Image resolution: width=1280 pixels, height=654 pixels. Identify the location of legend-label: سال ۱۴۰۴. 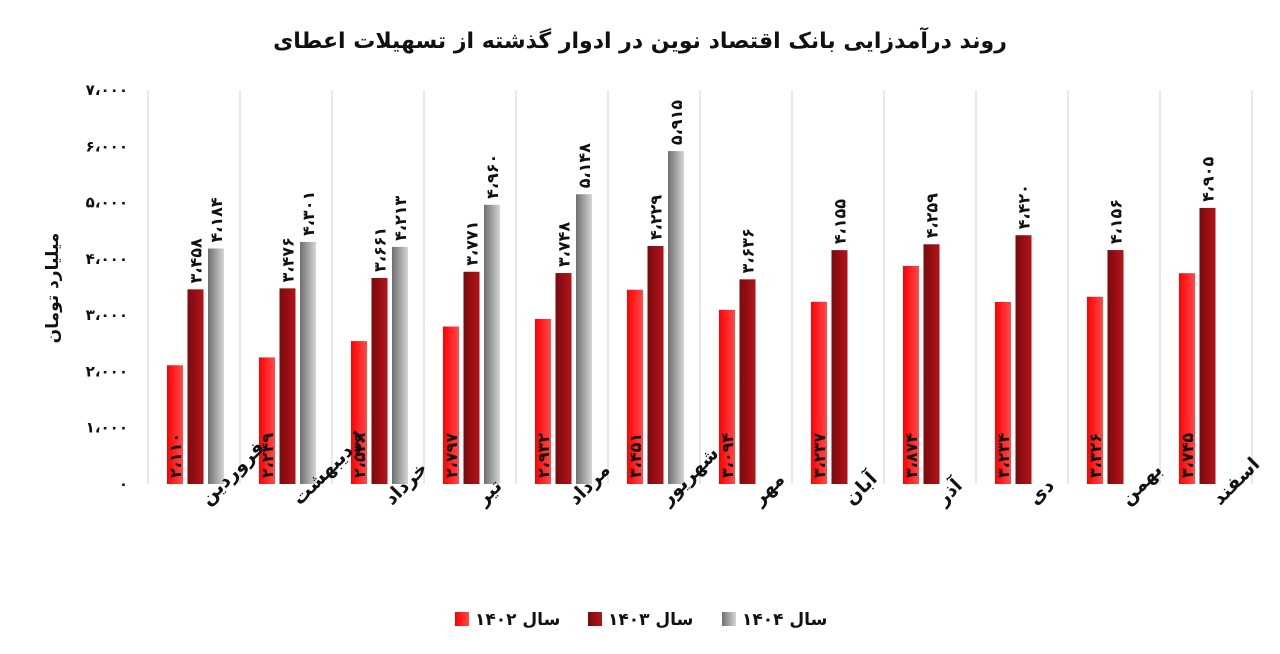
(784, 620).